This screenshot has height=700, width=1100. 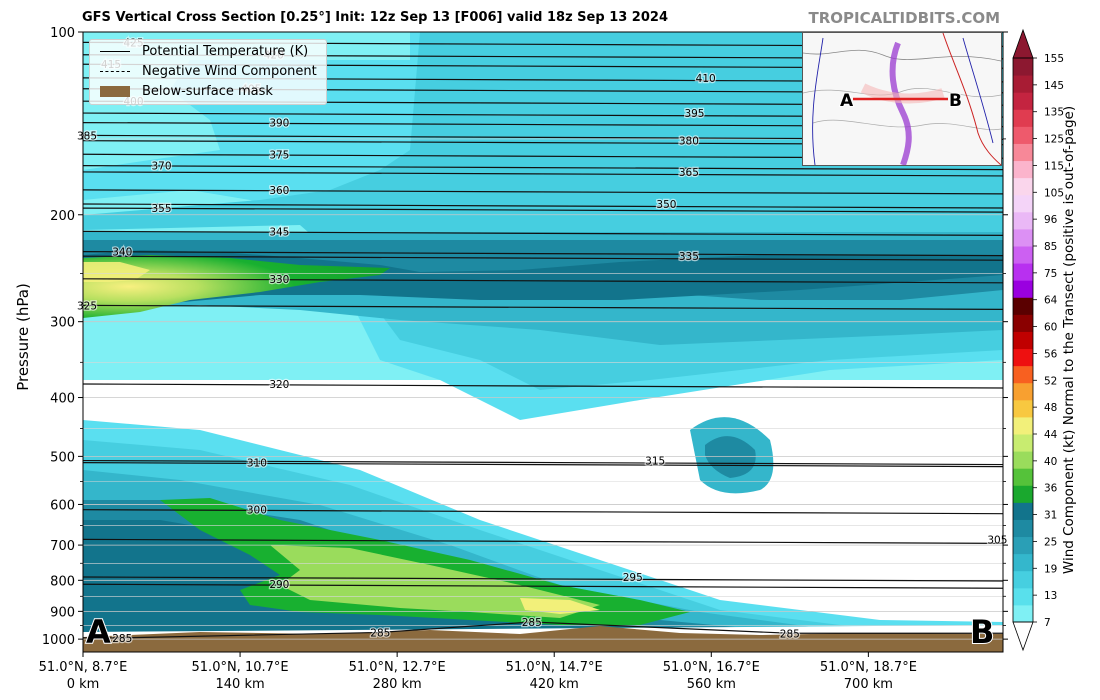 What do you see at coordinates (689, 173) in the screenshot?
I see `theta-label: 365` at bounding box center [689, 173].